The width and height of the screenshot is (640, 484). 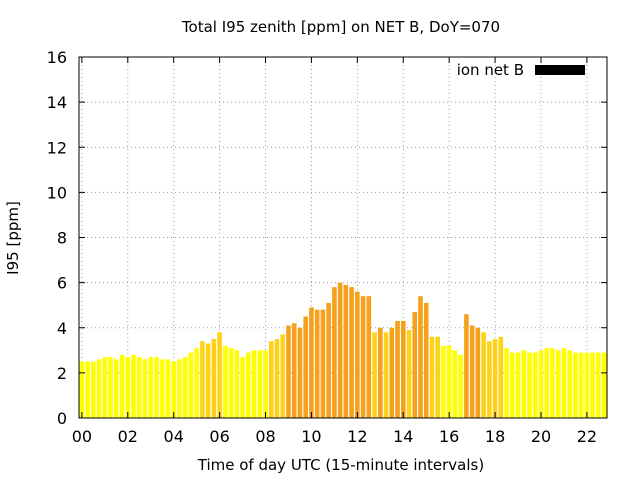 I want to click on x-tick-label: 02, so click(x=128, y=436).